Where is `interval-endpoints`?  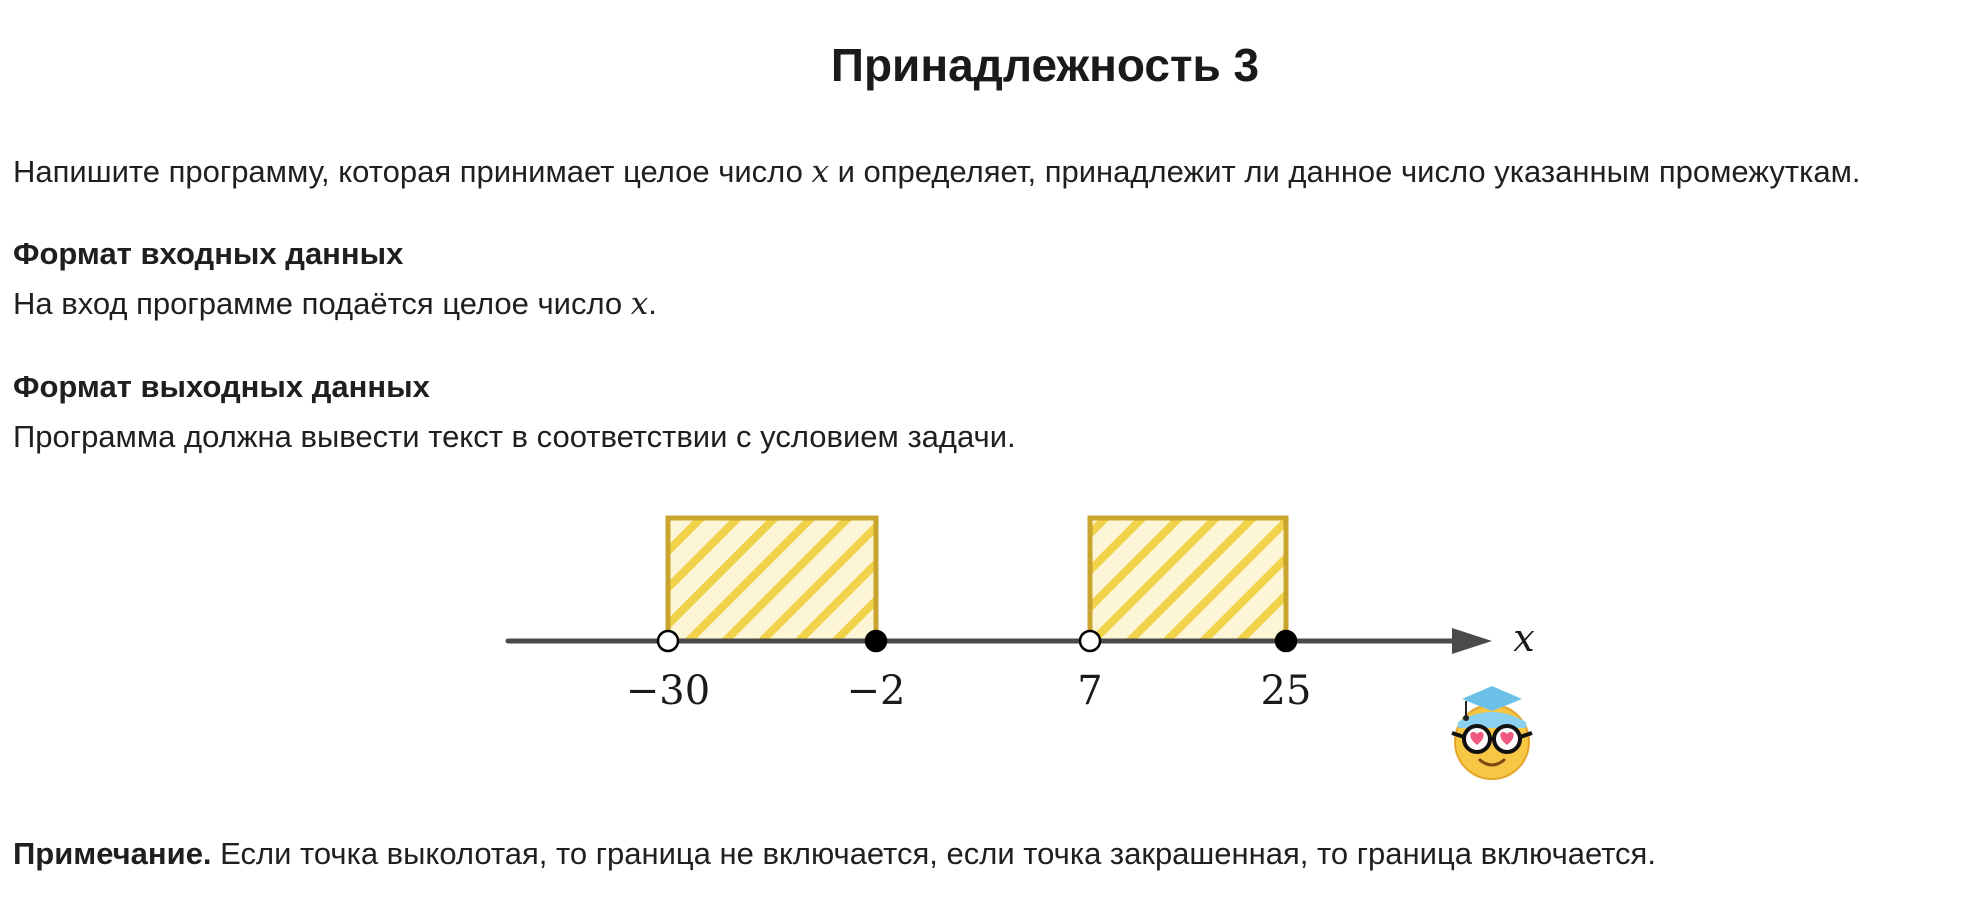
interval-endpoints is located at coordinates (977, 641).